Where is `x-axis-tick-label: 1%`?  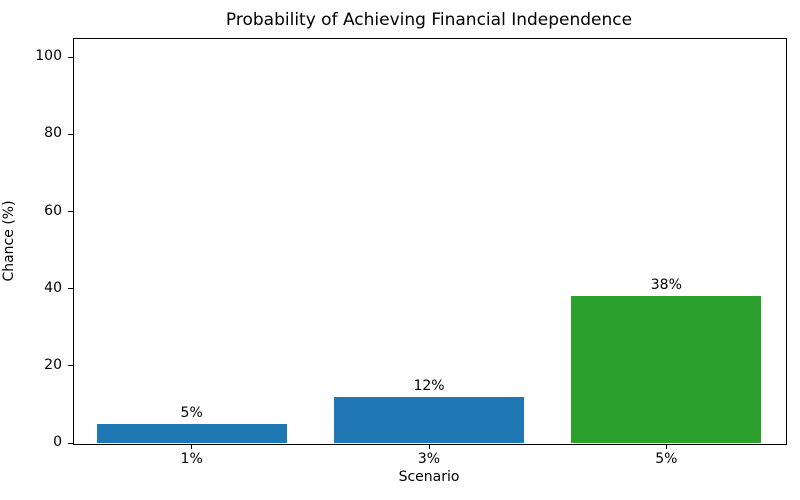
x-axis-tick-label: 1% is located at coordinates (191, 459).